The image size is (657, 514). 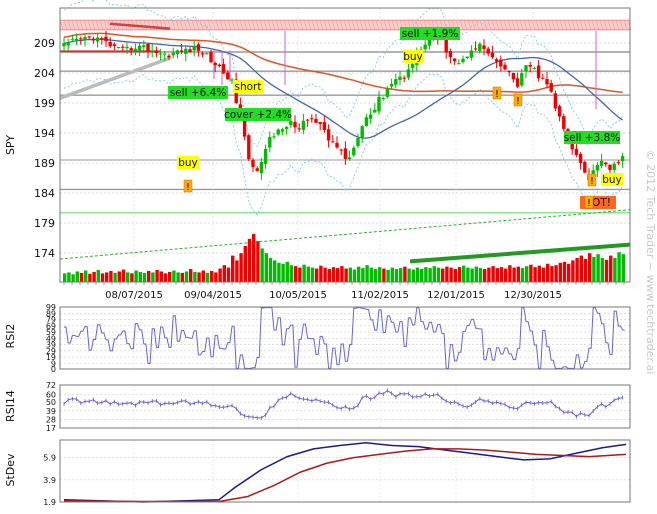 I want to click on volume-trend-line, so click(x=520, y=253).